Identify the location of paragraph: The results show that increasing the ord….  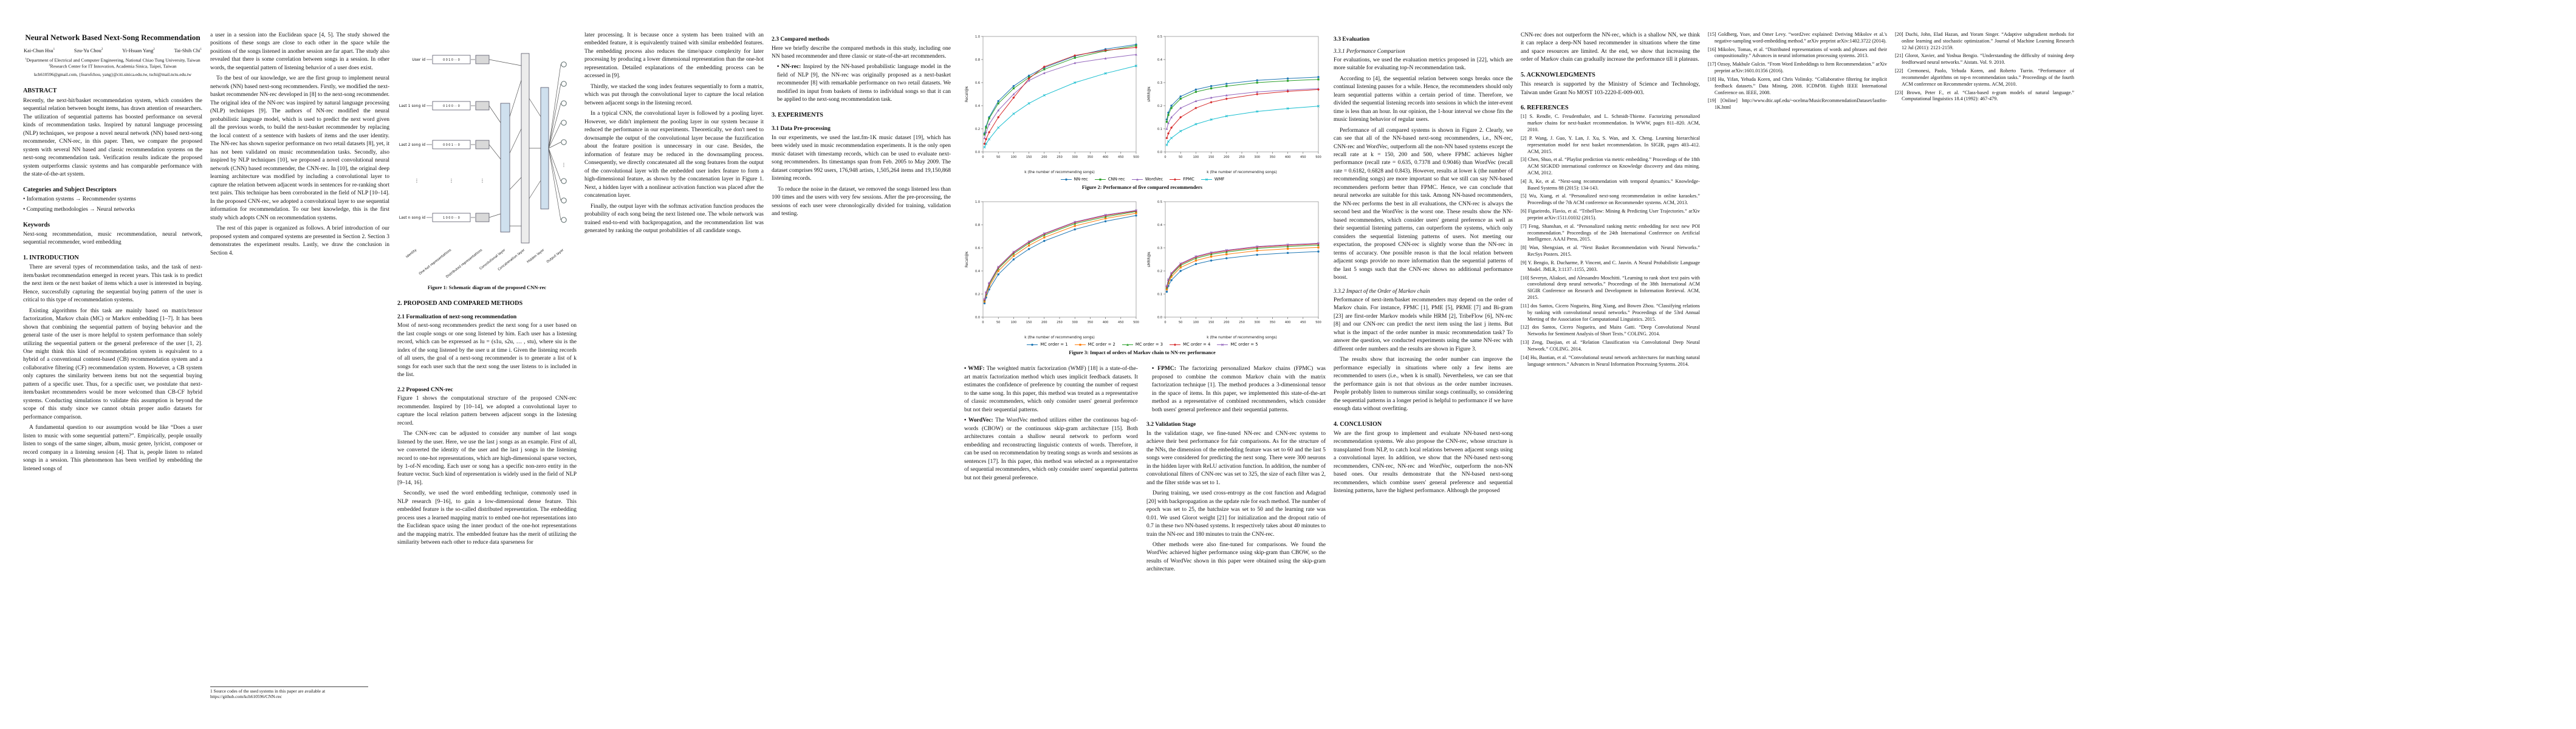
(1423, 385).